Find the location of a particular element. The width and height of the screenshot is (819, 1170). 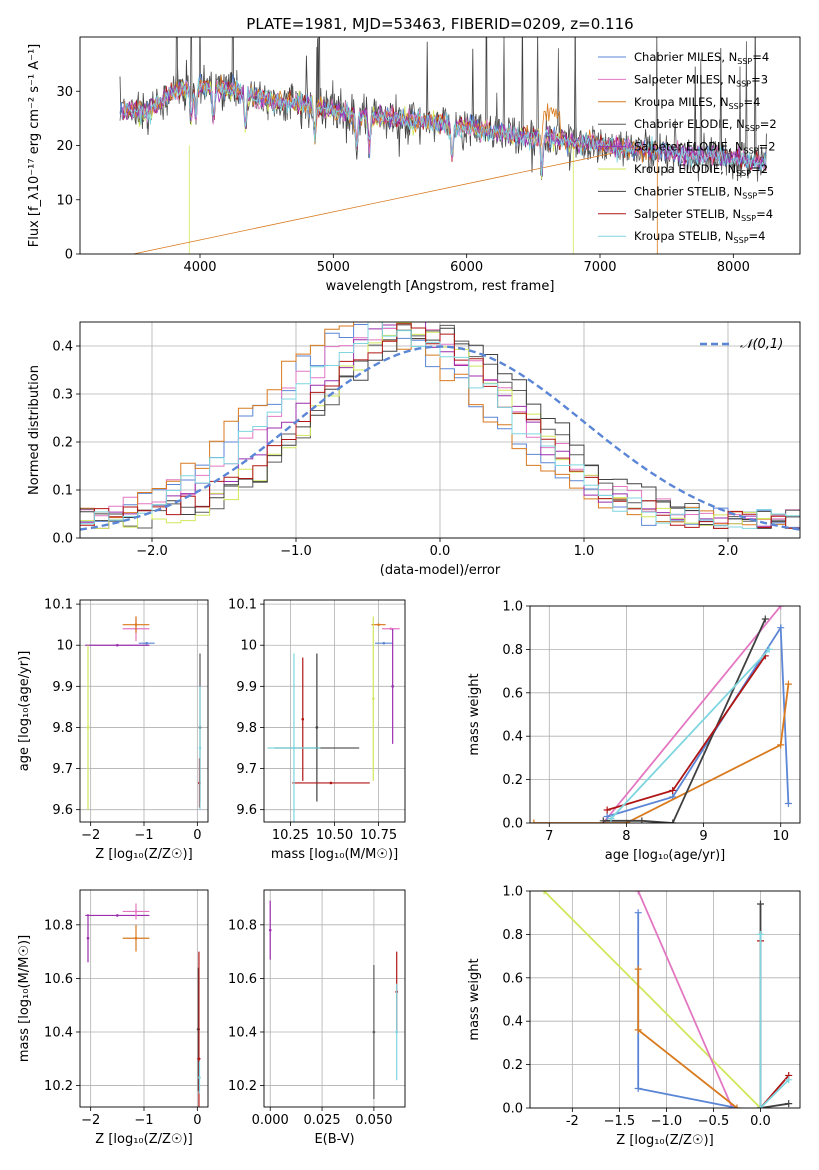

normal-reference-curve is located at coordinates (440, 438).